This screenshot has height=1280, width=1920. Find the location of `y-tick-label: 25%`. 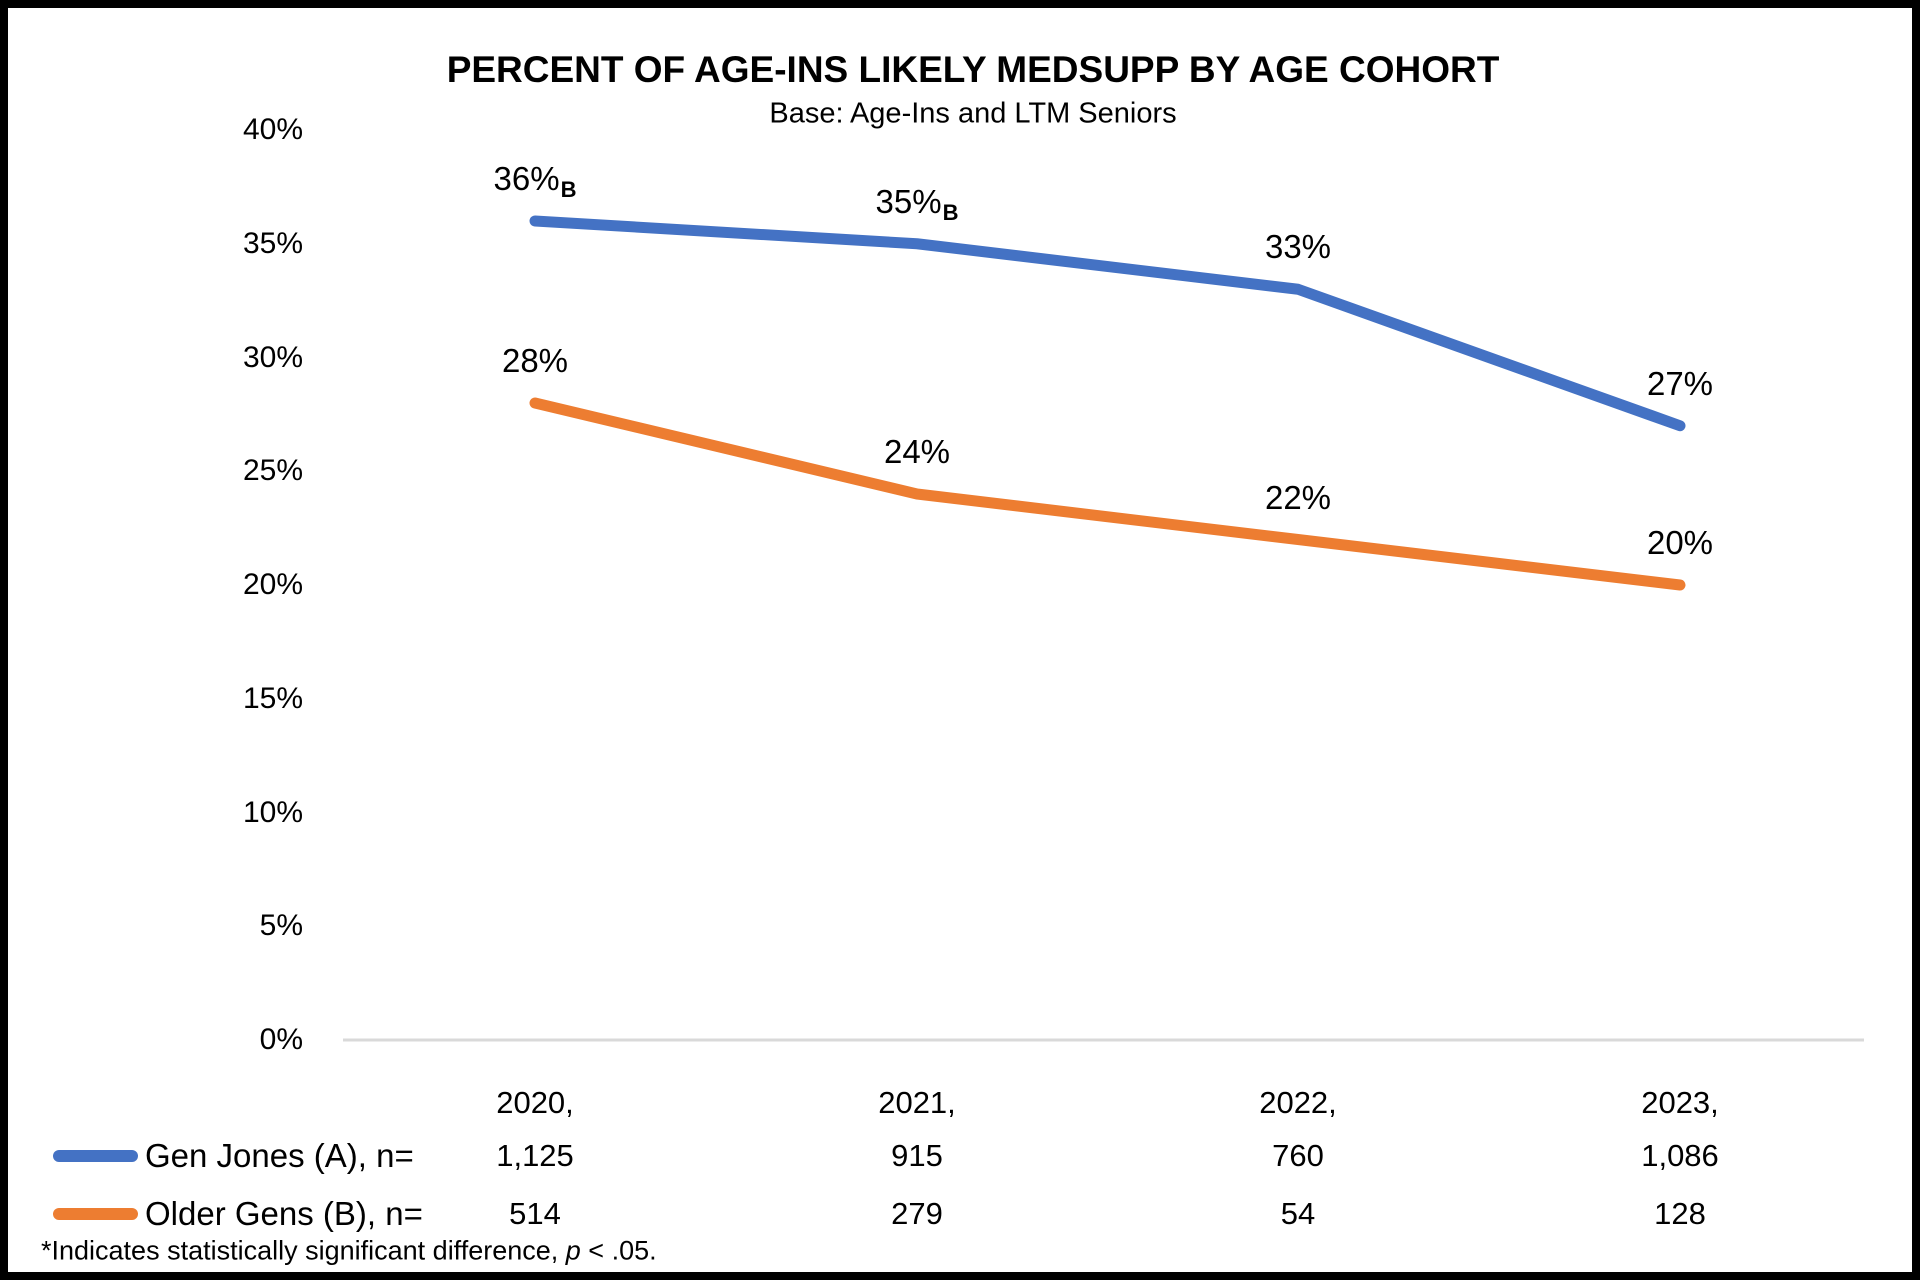

y-tick-label: 25% is located at coordinates (272, 471).